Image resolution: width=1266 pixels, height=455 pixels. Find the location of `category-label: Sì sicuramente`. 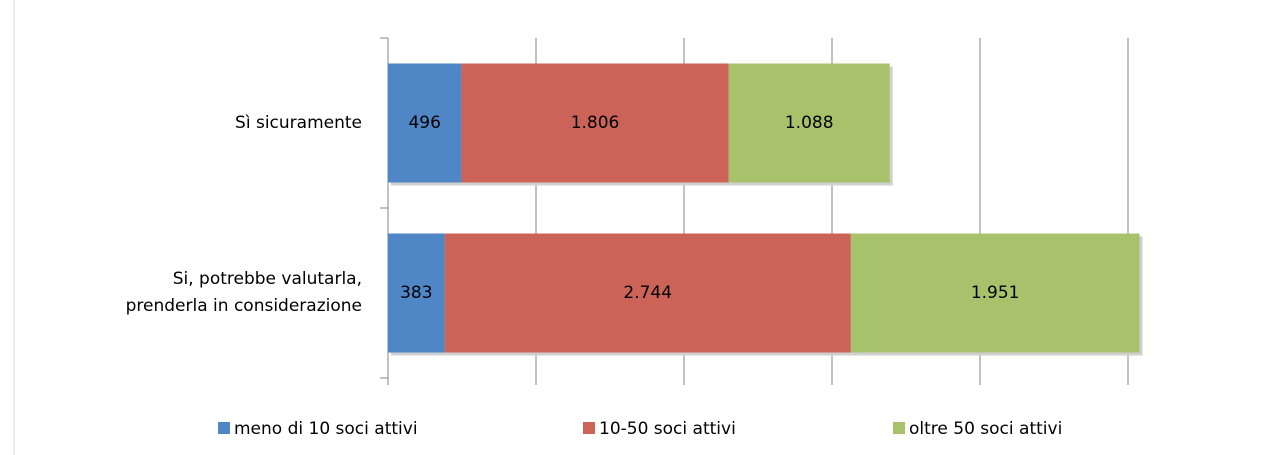

category-label: Sì sicuramente is located at coordinates (298, 122).